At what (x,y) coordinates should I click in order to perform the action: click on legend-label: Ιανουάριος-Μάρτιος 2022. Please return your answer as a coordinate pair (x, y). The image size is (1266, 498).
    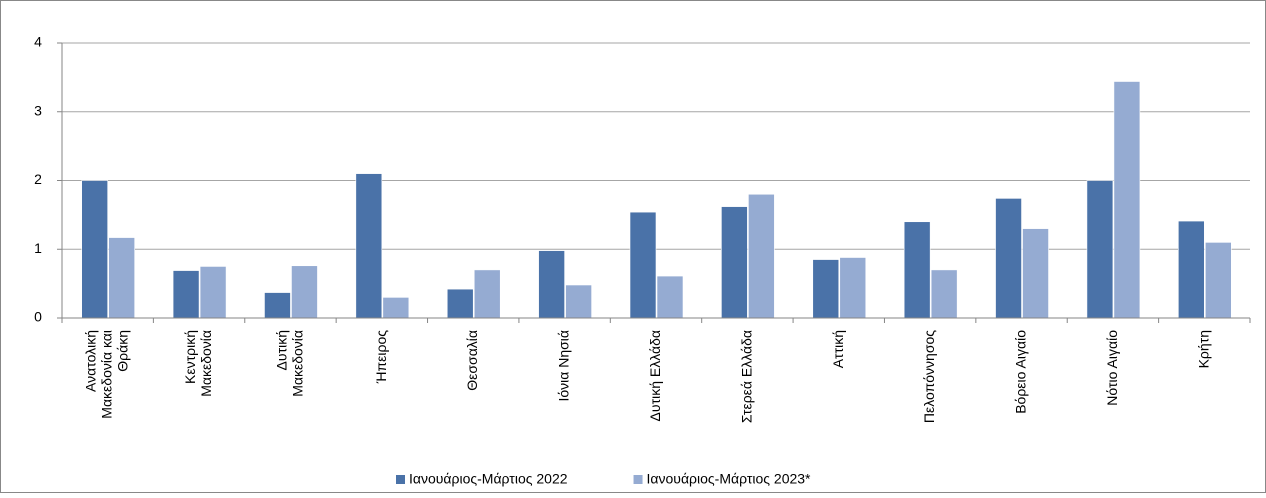
    Looking at the image, I should click on (488, 479).